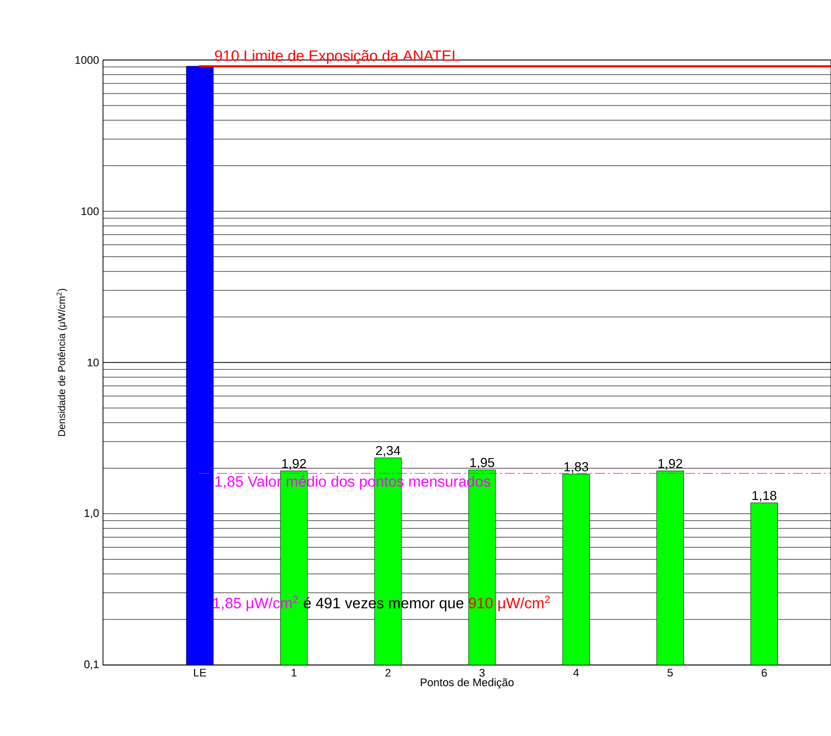 The image size is (831, 736). What do you see at coordinates (482, 463) in the screenshot?
I see `data-label: 1,95` at bounding box center [482, 463].